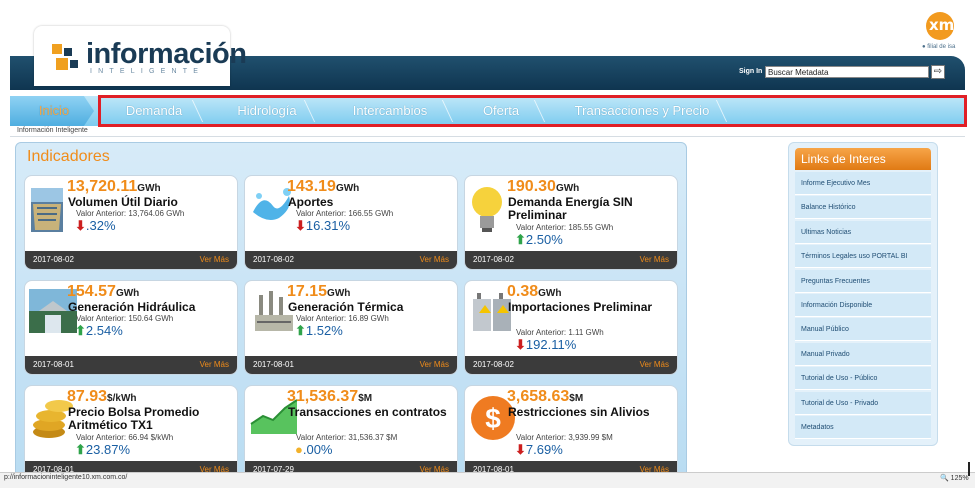 This screenshot has width=975, height=488. I want to click on indicator-value: 87.93$/kWh, so click(102, 397).